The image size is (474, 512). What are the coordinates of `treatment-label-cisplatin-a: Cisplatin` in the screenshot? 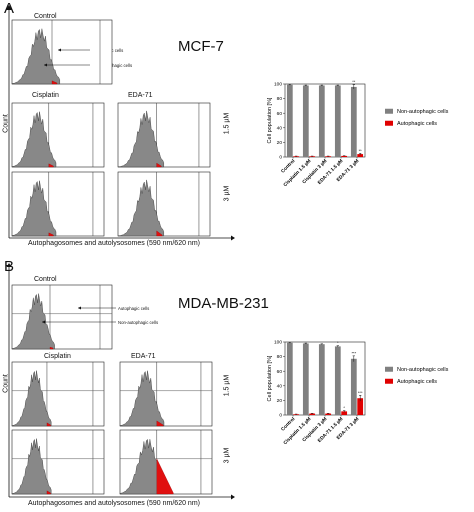 It's located at (45, 95).